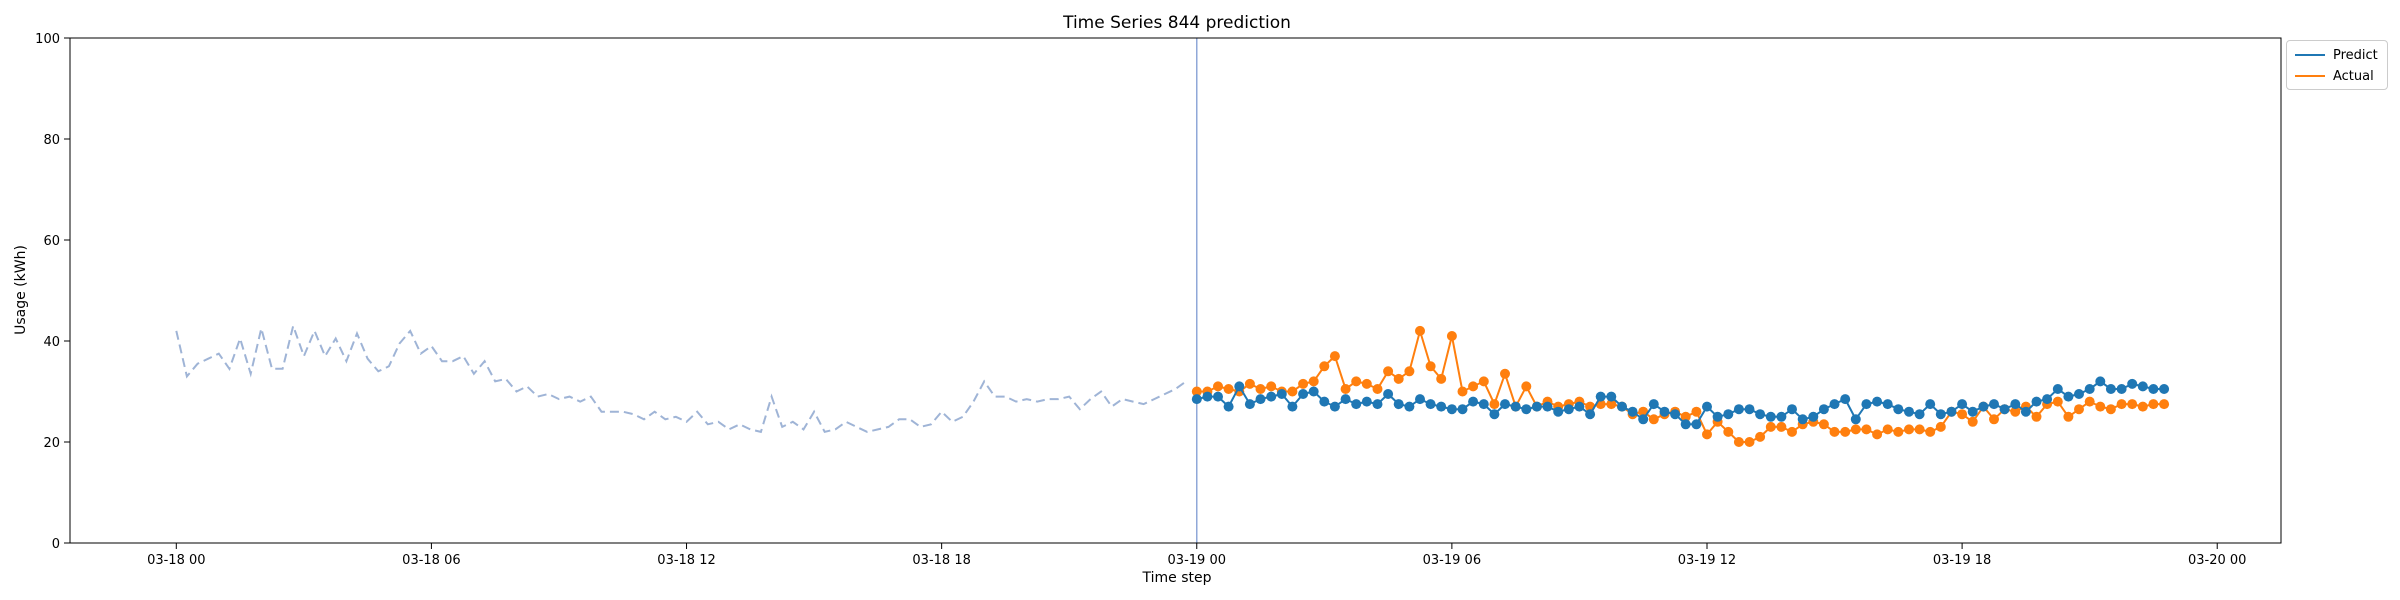 The width and height of the screenshot is (2400, 600). I want to click on legend-item-predict: Predict, so click(2336, 55).